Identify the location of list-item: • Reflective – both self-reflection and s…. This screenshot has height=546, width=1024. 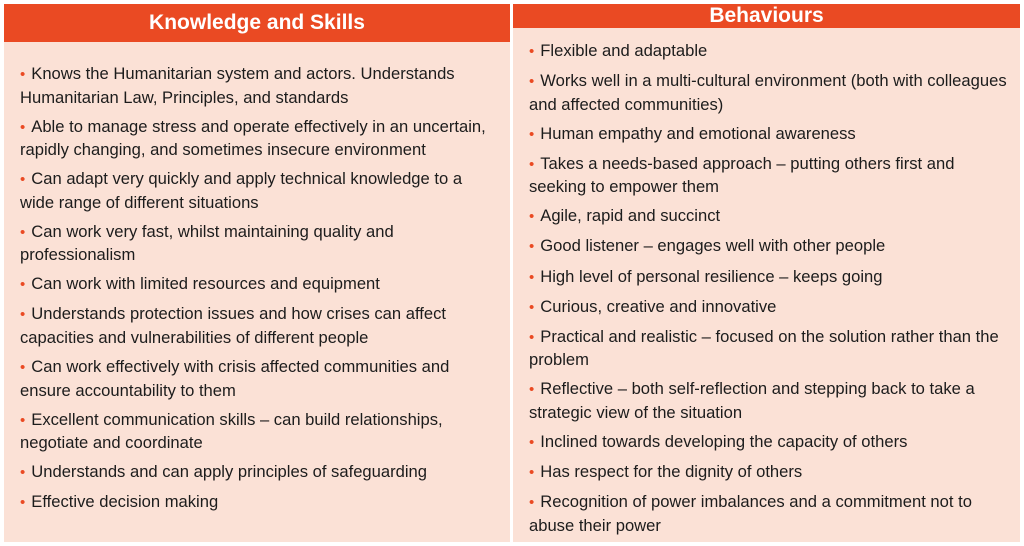
(768, 401).